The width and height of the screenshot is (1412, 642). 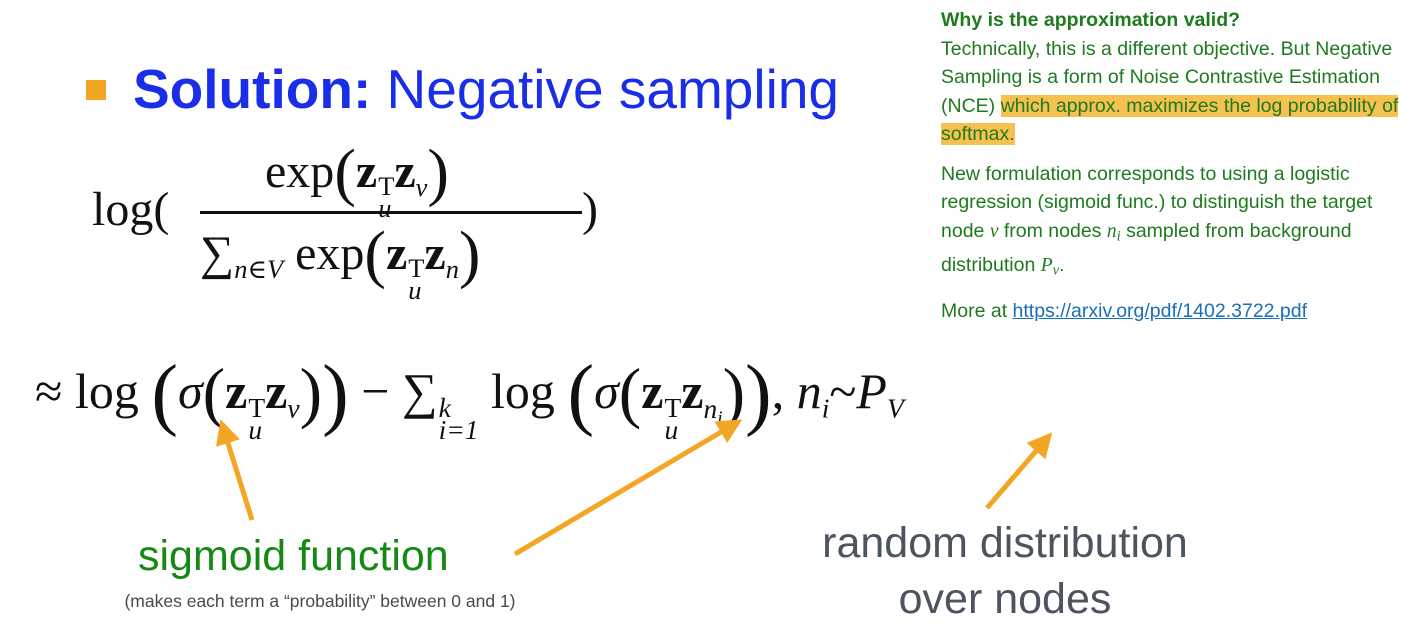 What do you see at coordinates (293, 408) in the screenshot?
I see `f2-v: v` at bounding box center [293, 408].